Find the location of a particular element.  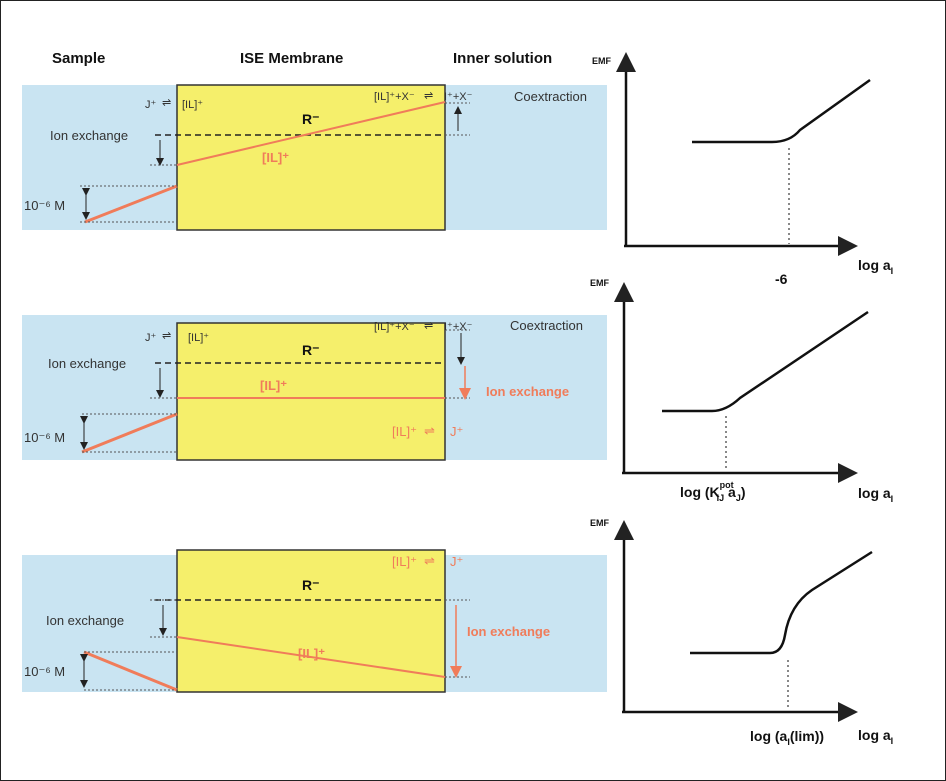

header-membrane: ISE Membrane is located at coordinates (291, 58).